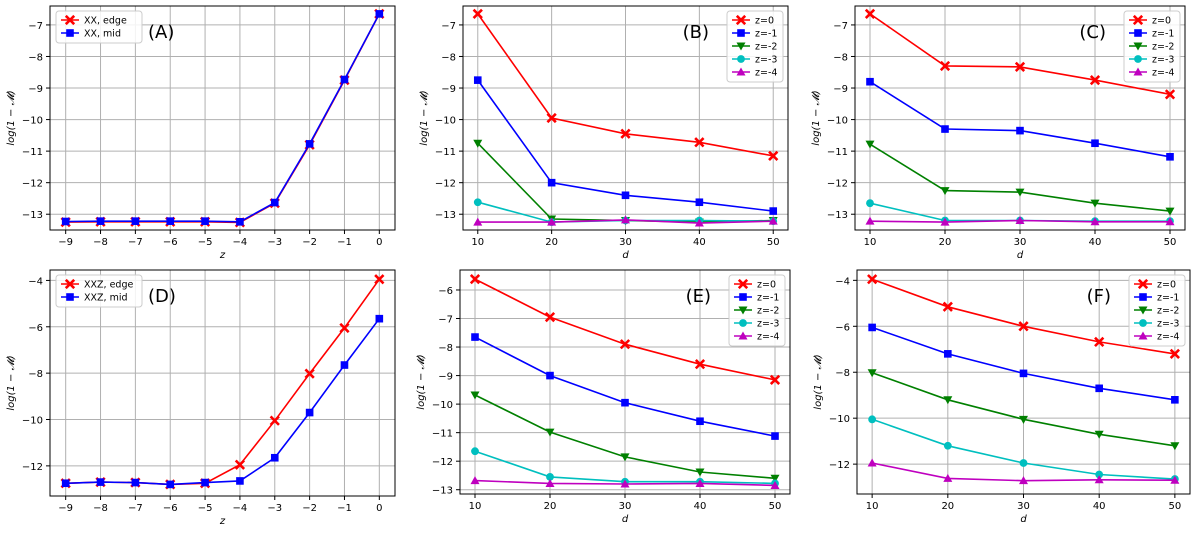 This screenshot has width=1196, height=542. Describe the element at coordinates (442, 491) in the screenshot. I see `y-tick-label: −13` at that location.